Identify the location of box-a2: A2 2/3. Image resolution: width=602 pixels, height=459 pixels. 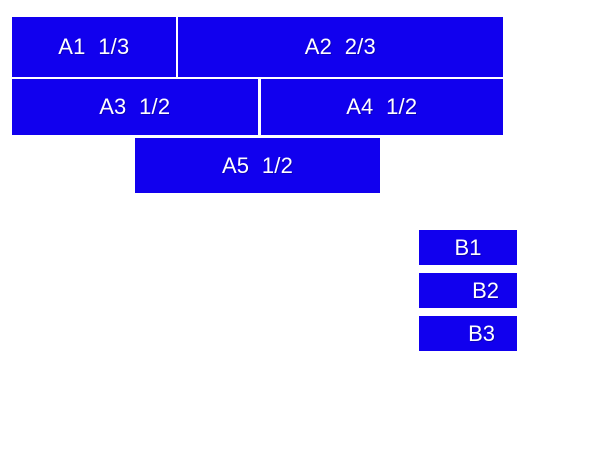
(340, 47).